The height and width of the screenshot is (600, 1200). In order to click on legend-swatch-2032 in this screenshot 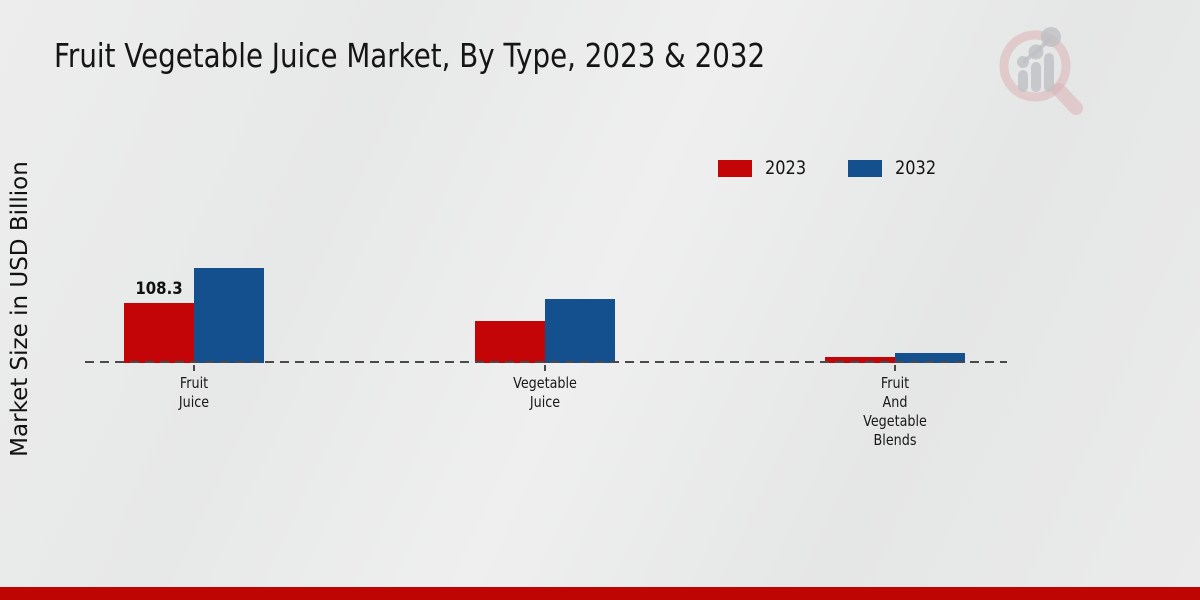, I will do `click(865, 168)`.